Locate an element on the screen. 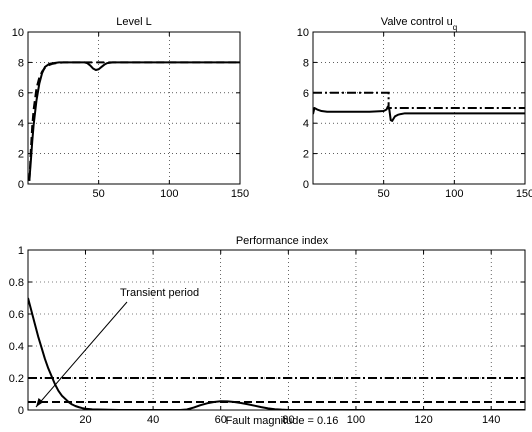 Image resolution: width=532 pixels, height=432 pixels. chart-2-x-tick-label: 120 is located at coordinates (423, 420).